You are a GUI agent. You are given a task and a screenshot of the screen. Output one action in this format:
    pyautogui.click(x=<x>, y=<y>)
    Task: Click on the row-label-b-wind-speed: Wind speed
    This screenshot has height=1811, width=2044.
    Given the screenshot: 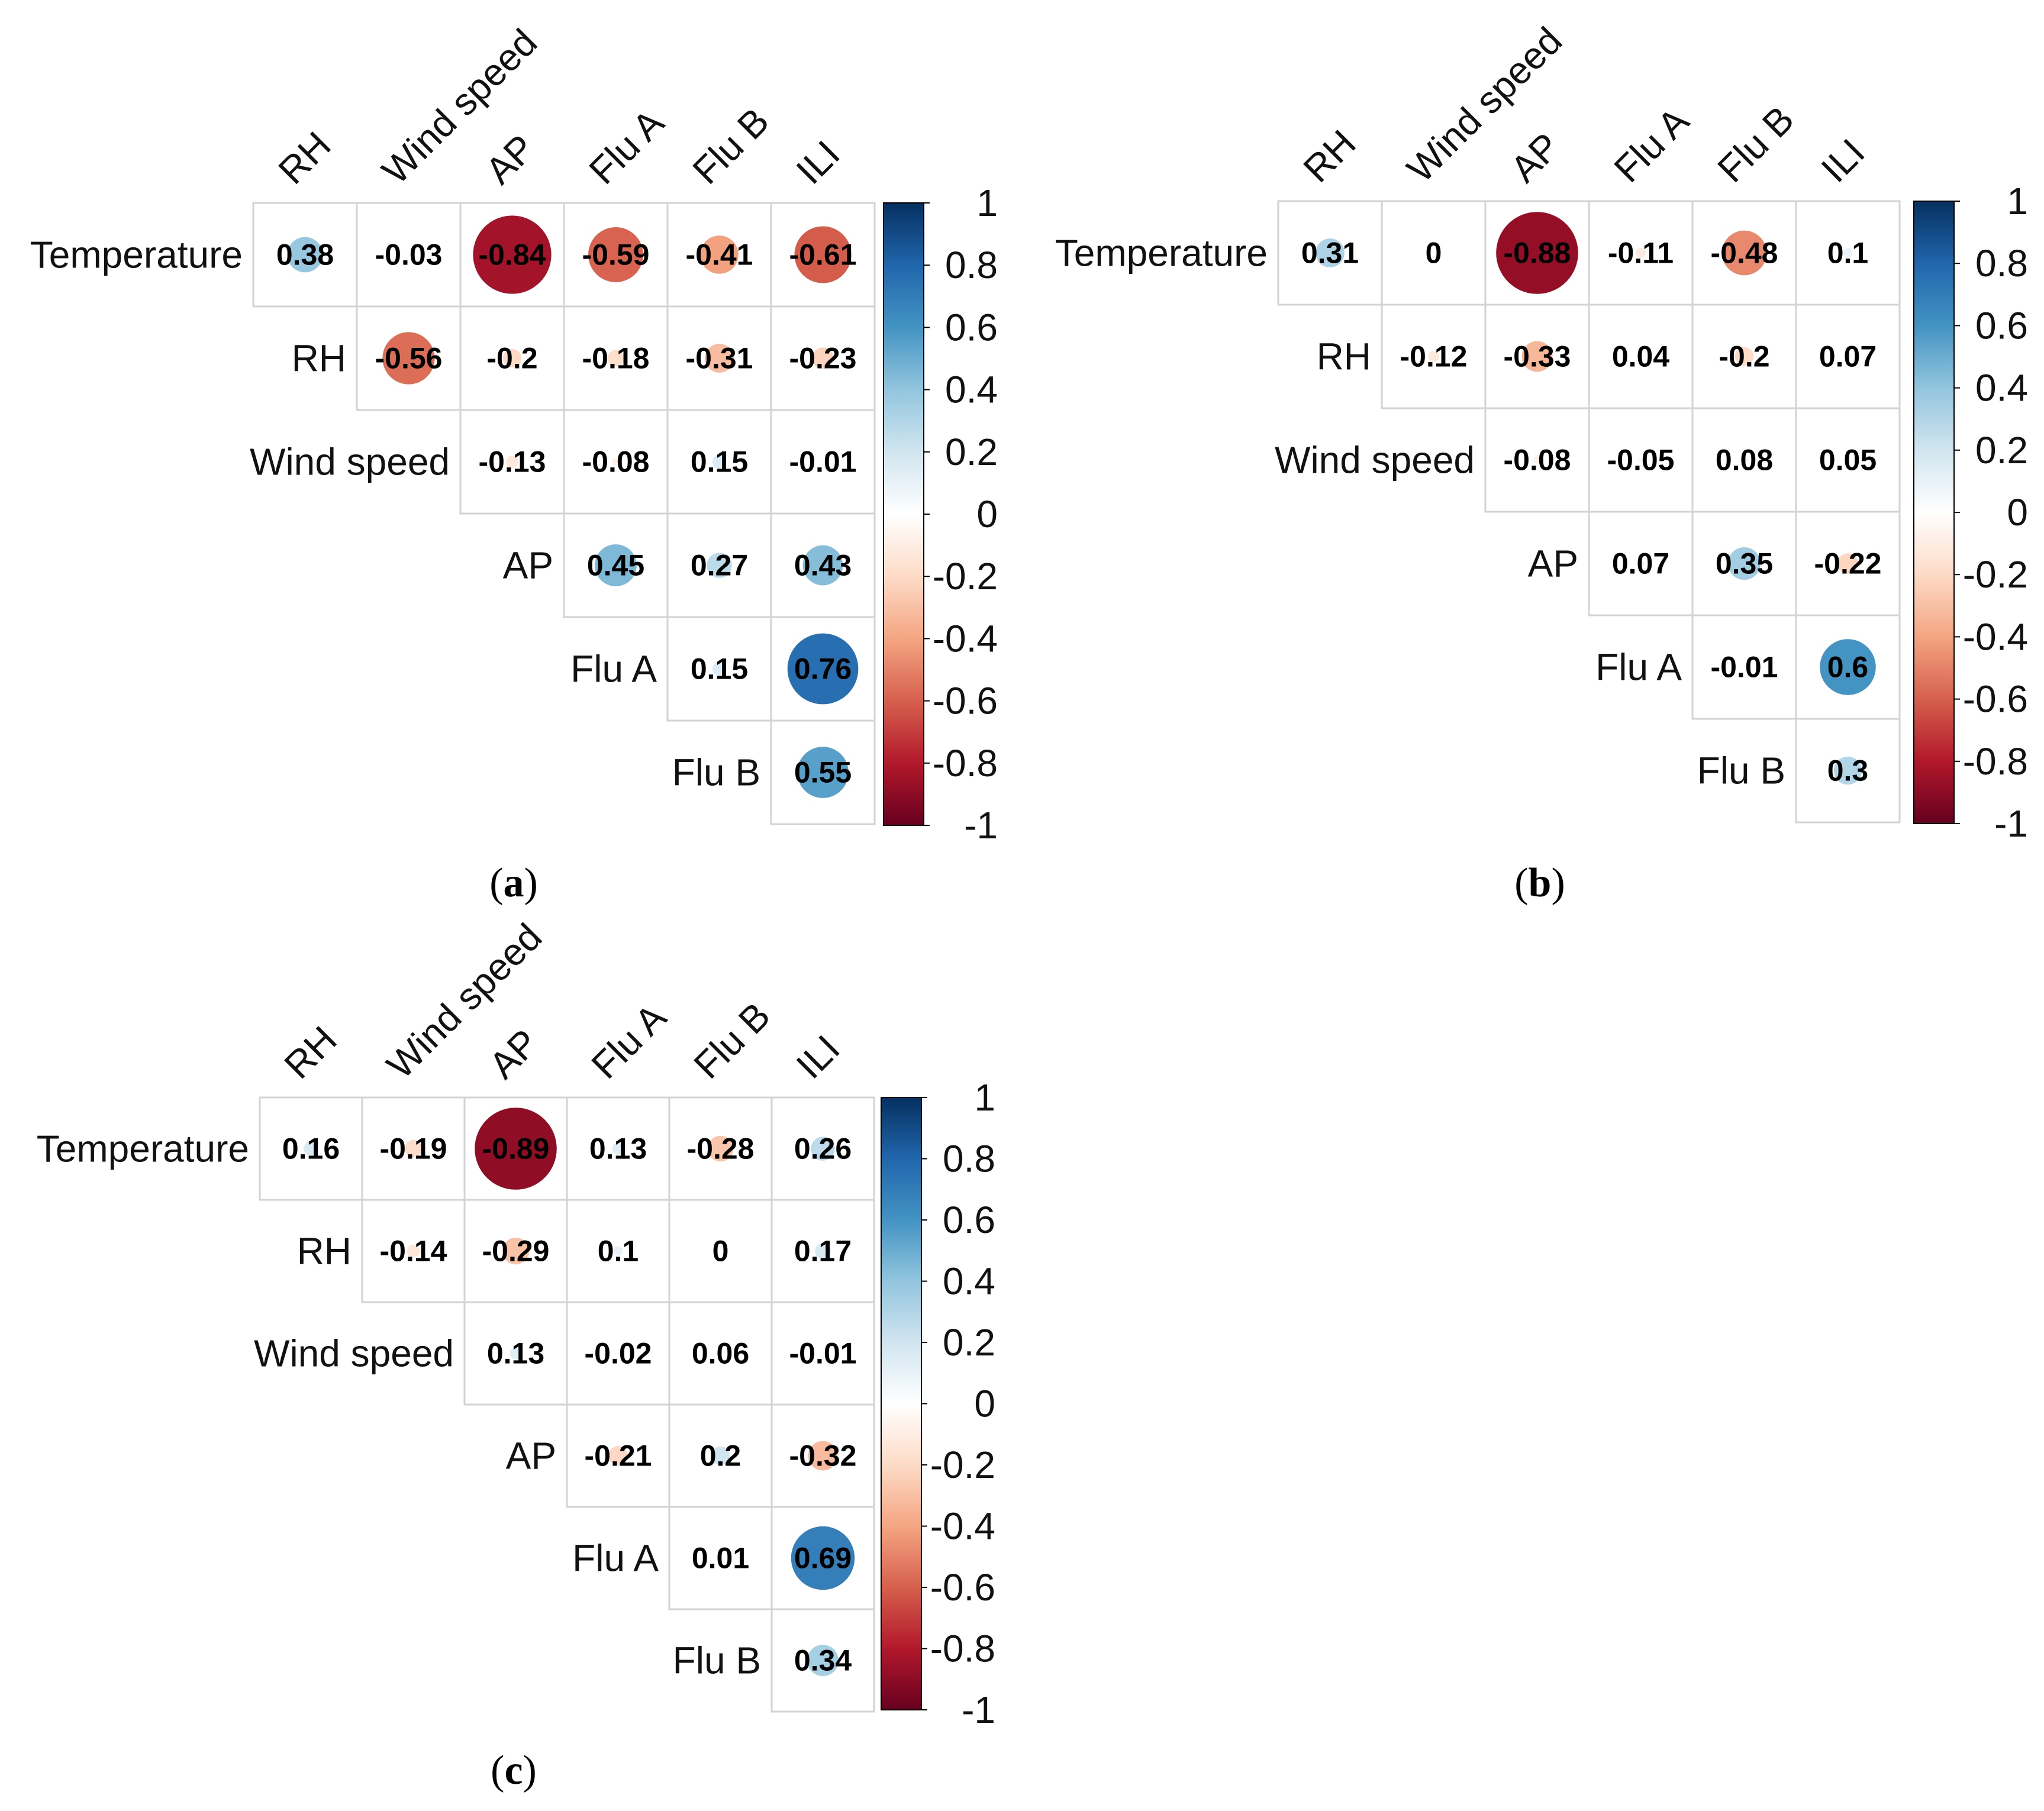 What is the action you would take?
    pyautogui.click(x=1375, y=460)
    